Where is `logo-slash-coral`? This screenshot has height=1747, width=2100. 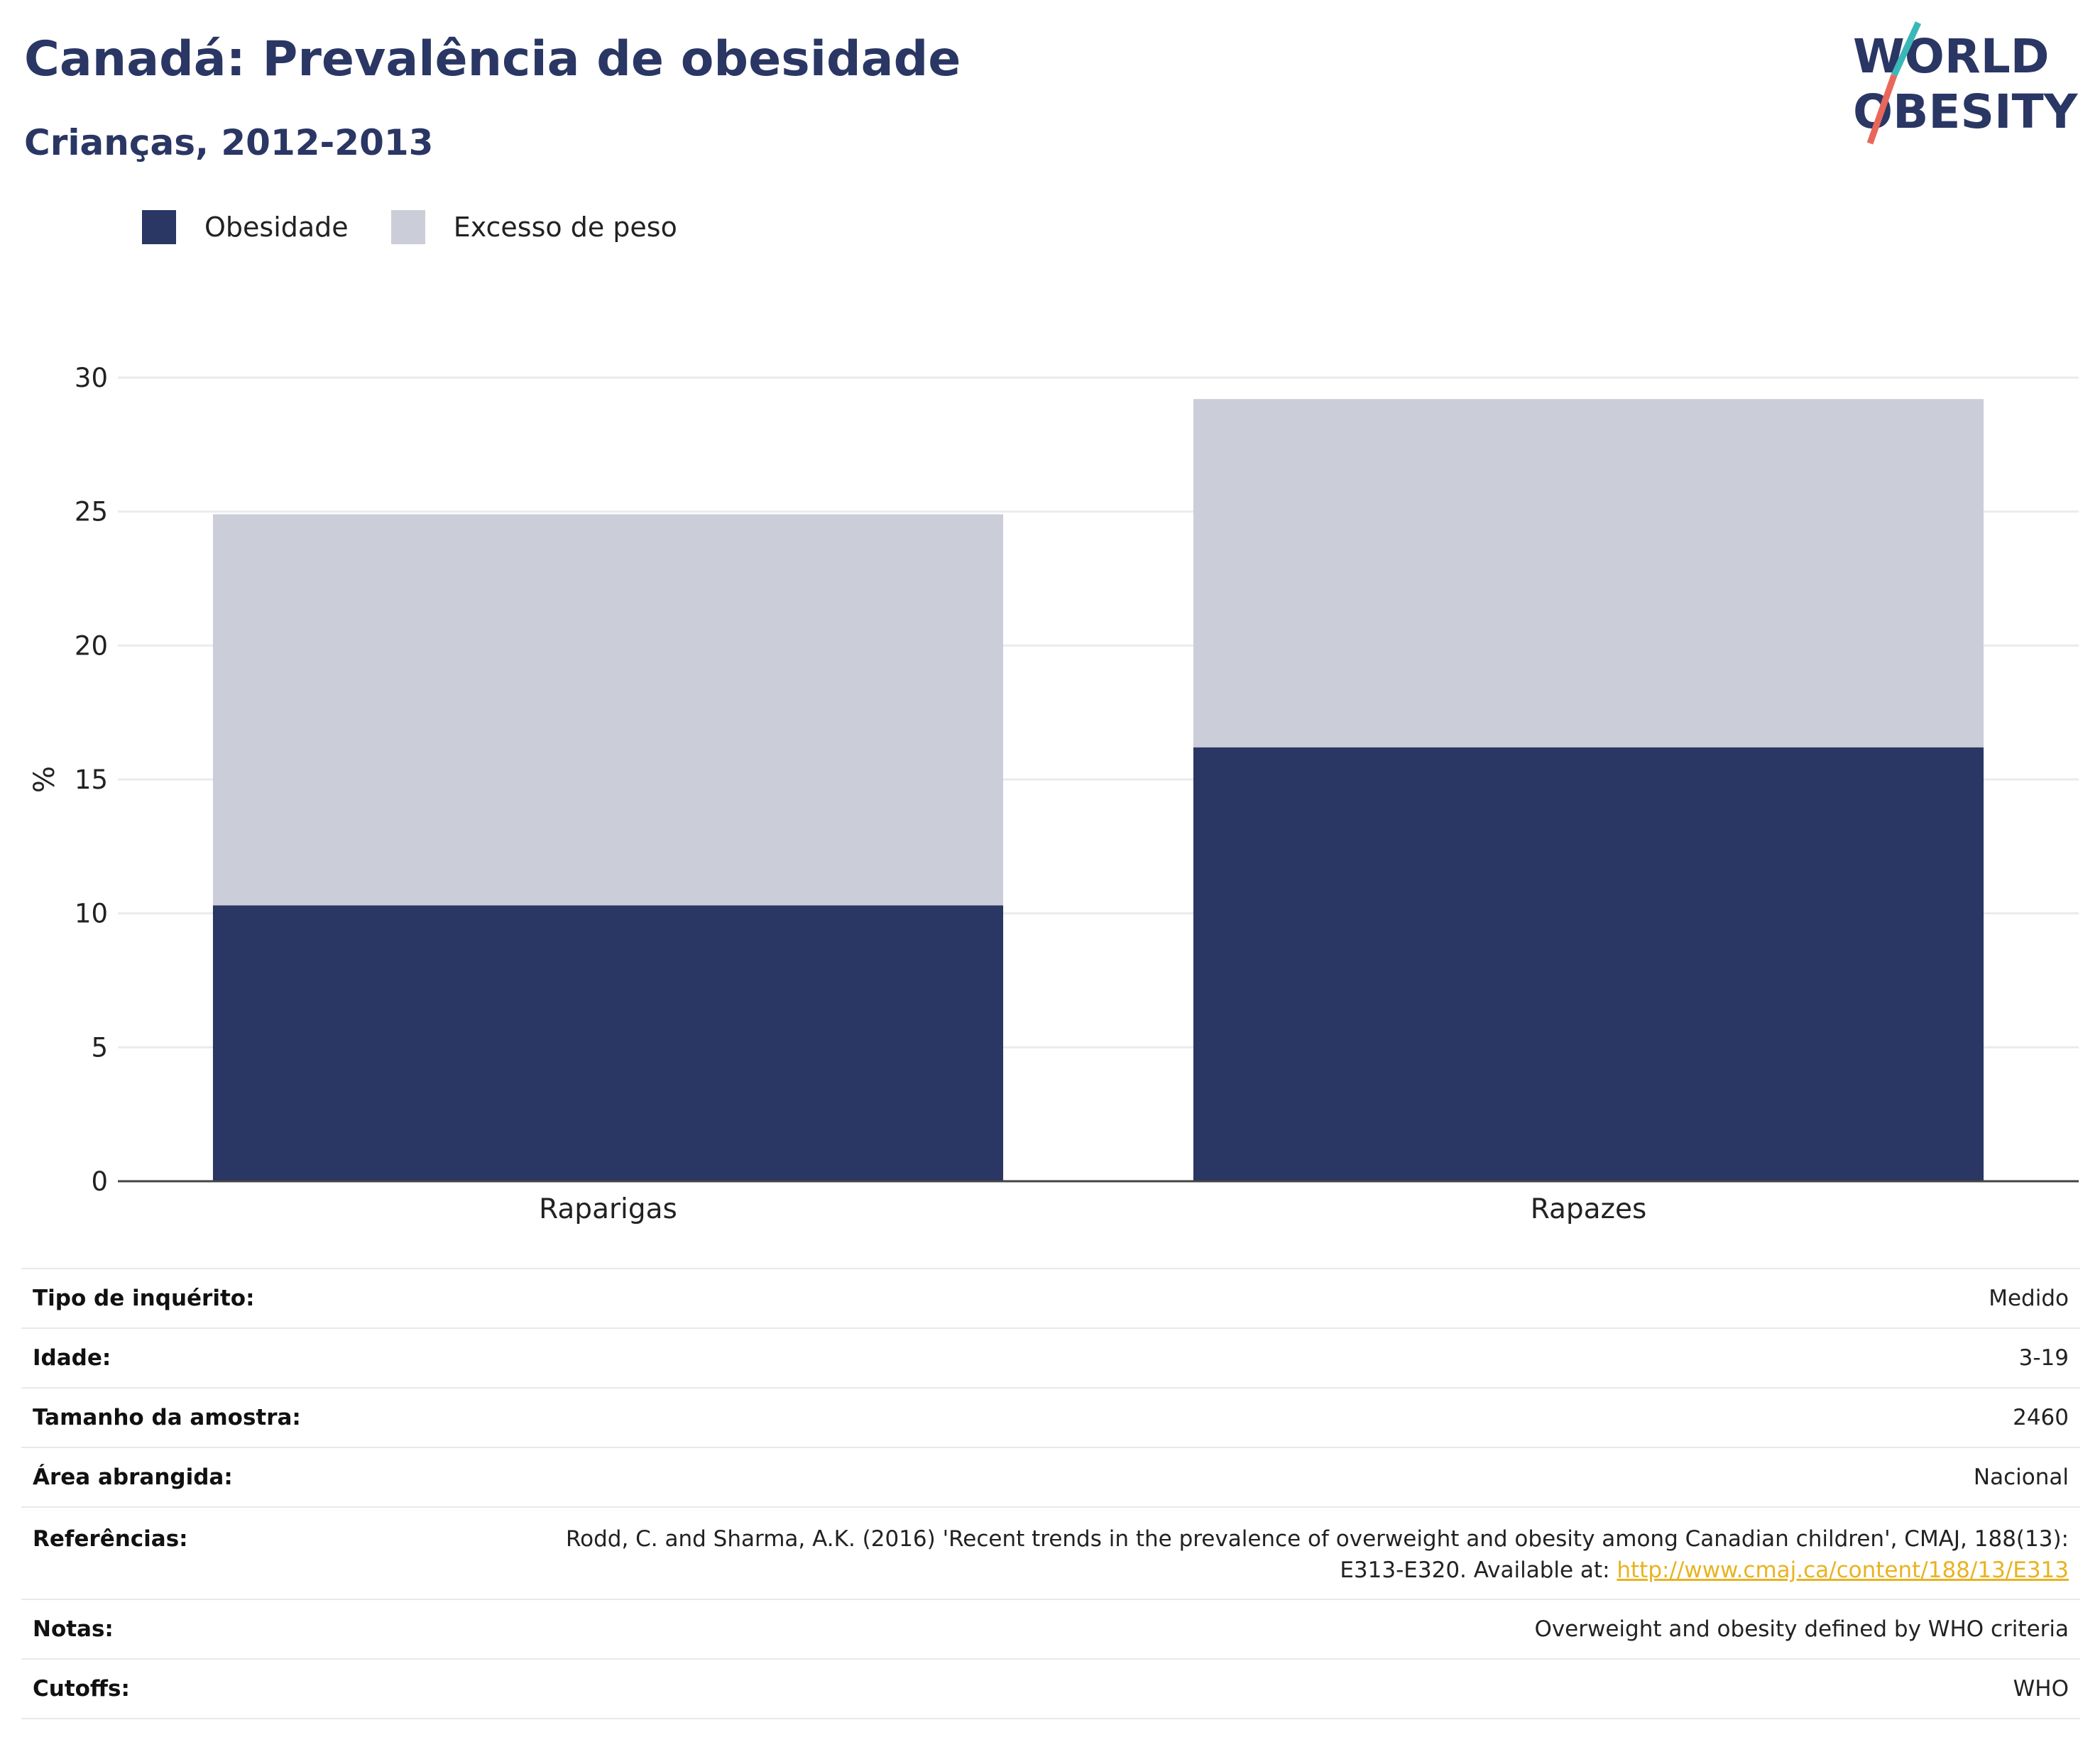
logo-slash-coral is located at coordinates (1882, 109).